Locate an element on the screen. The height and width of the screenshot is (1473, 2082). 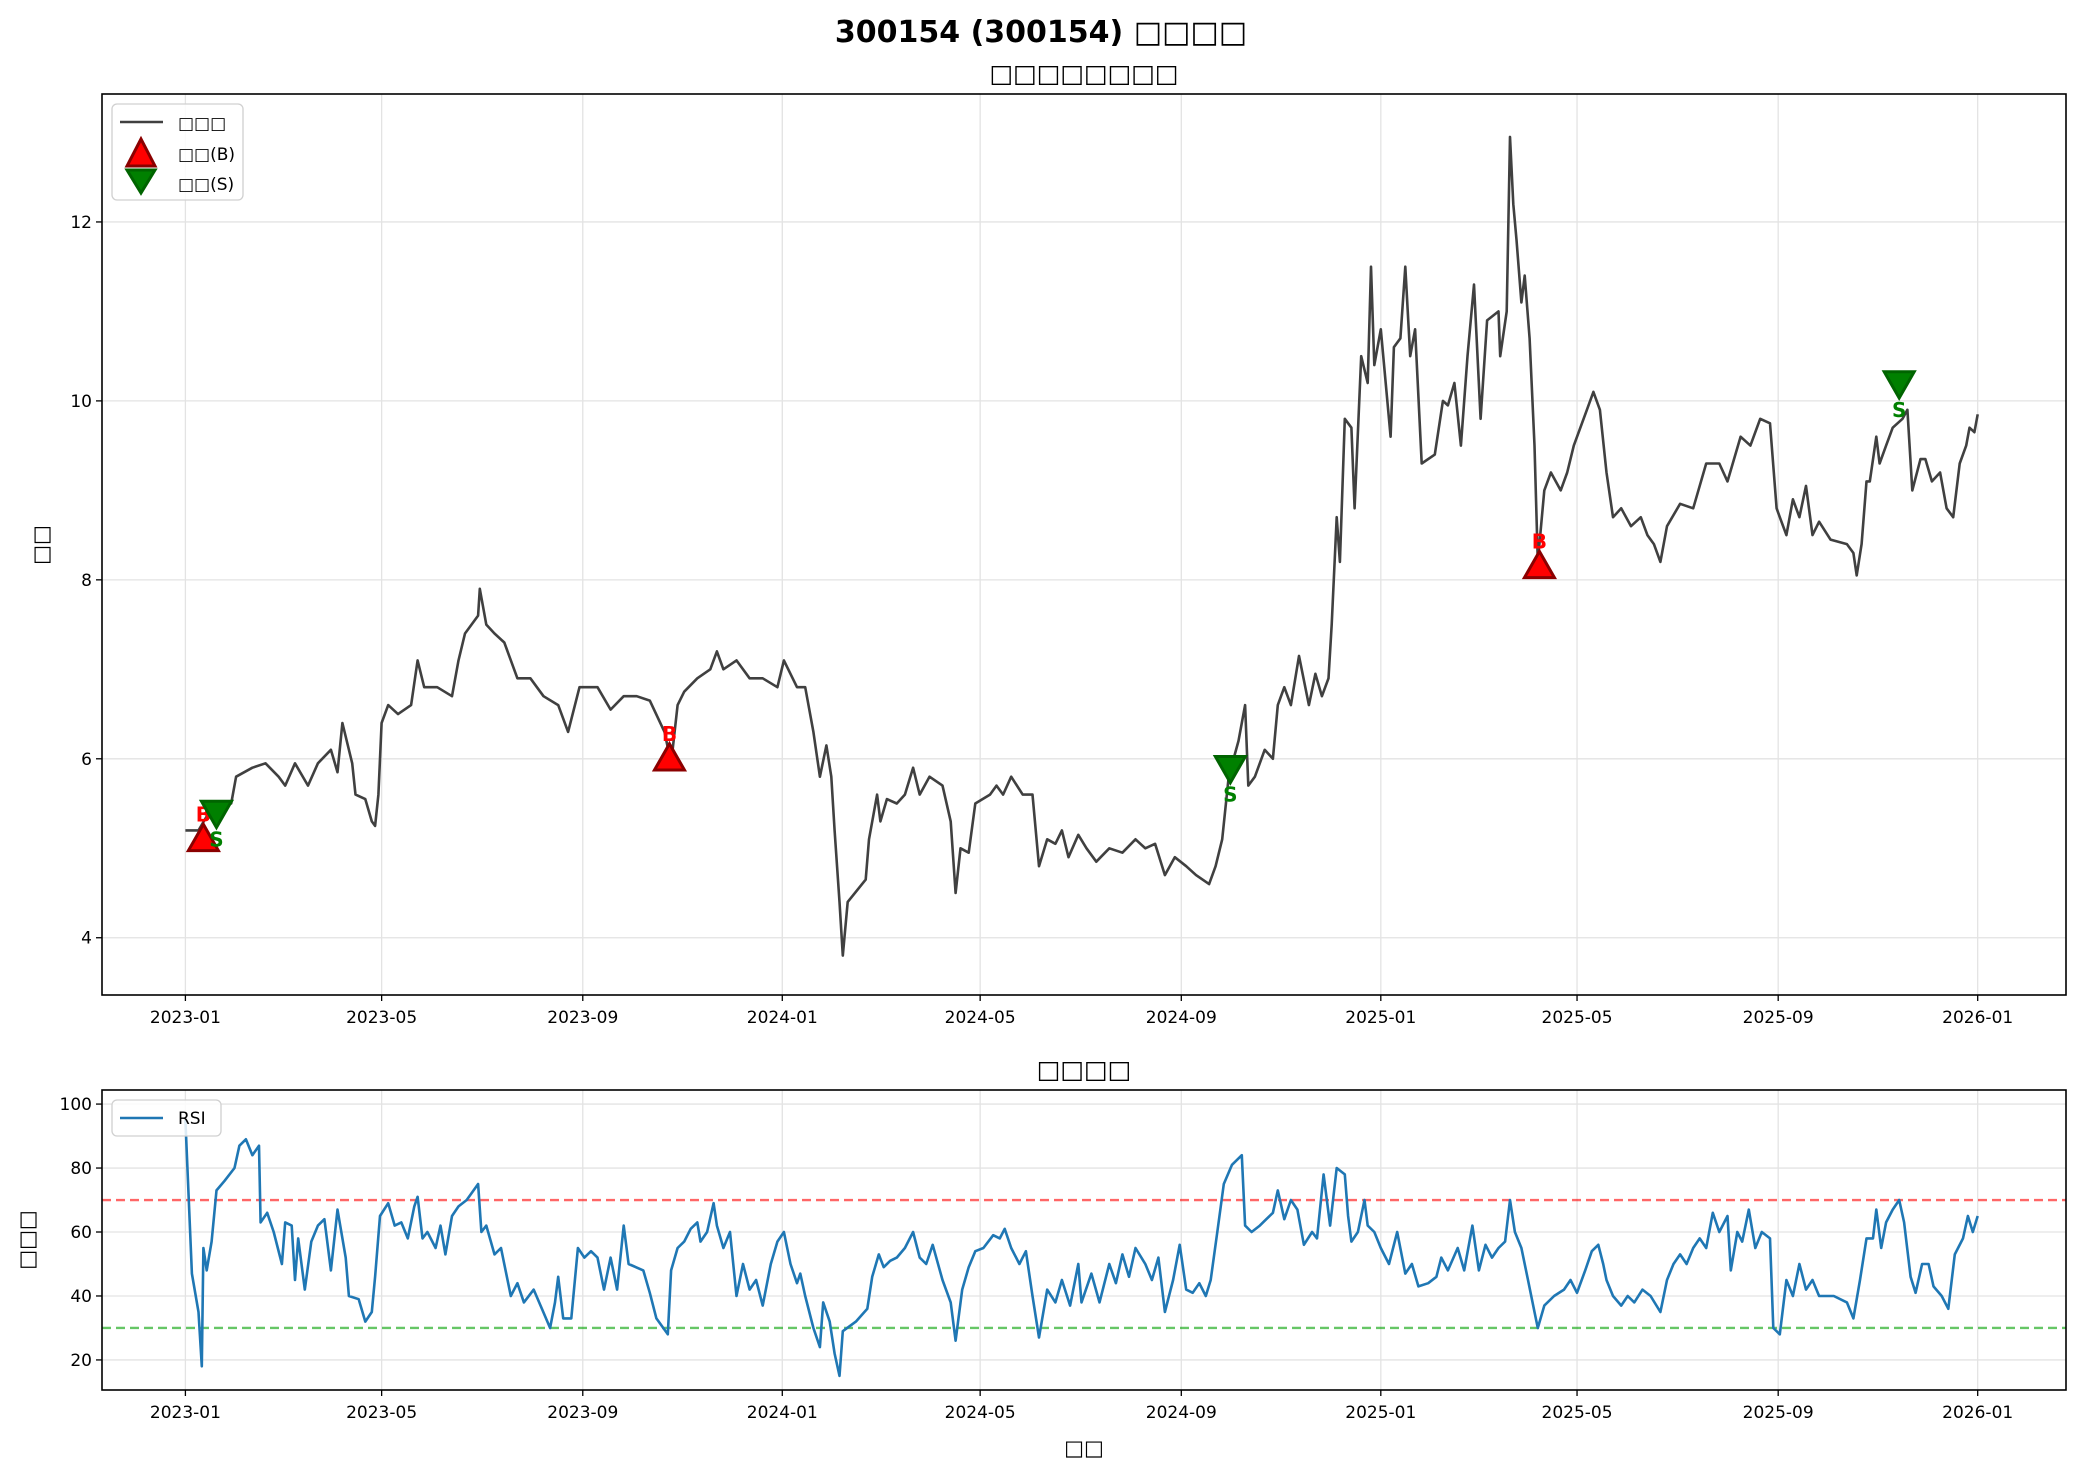
legend-label-price: □□□ is located at coordinates (202, 124).